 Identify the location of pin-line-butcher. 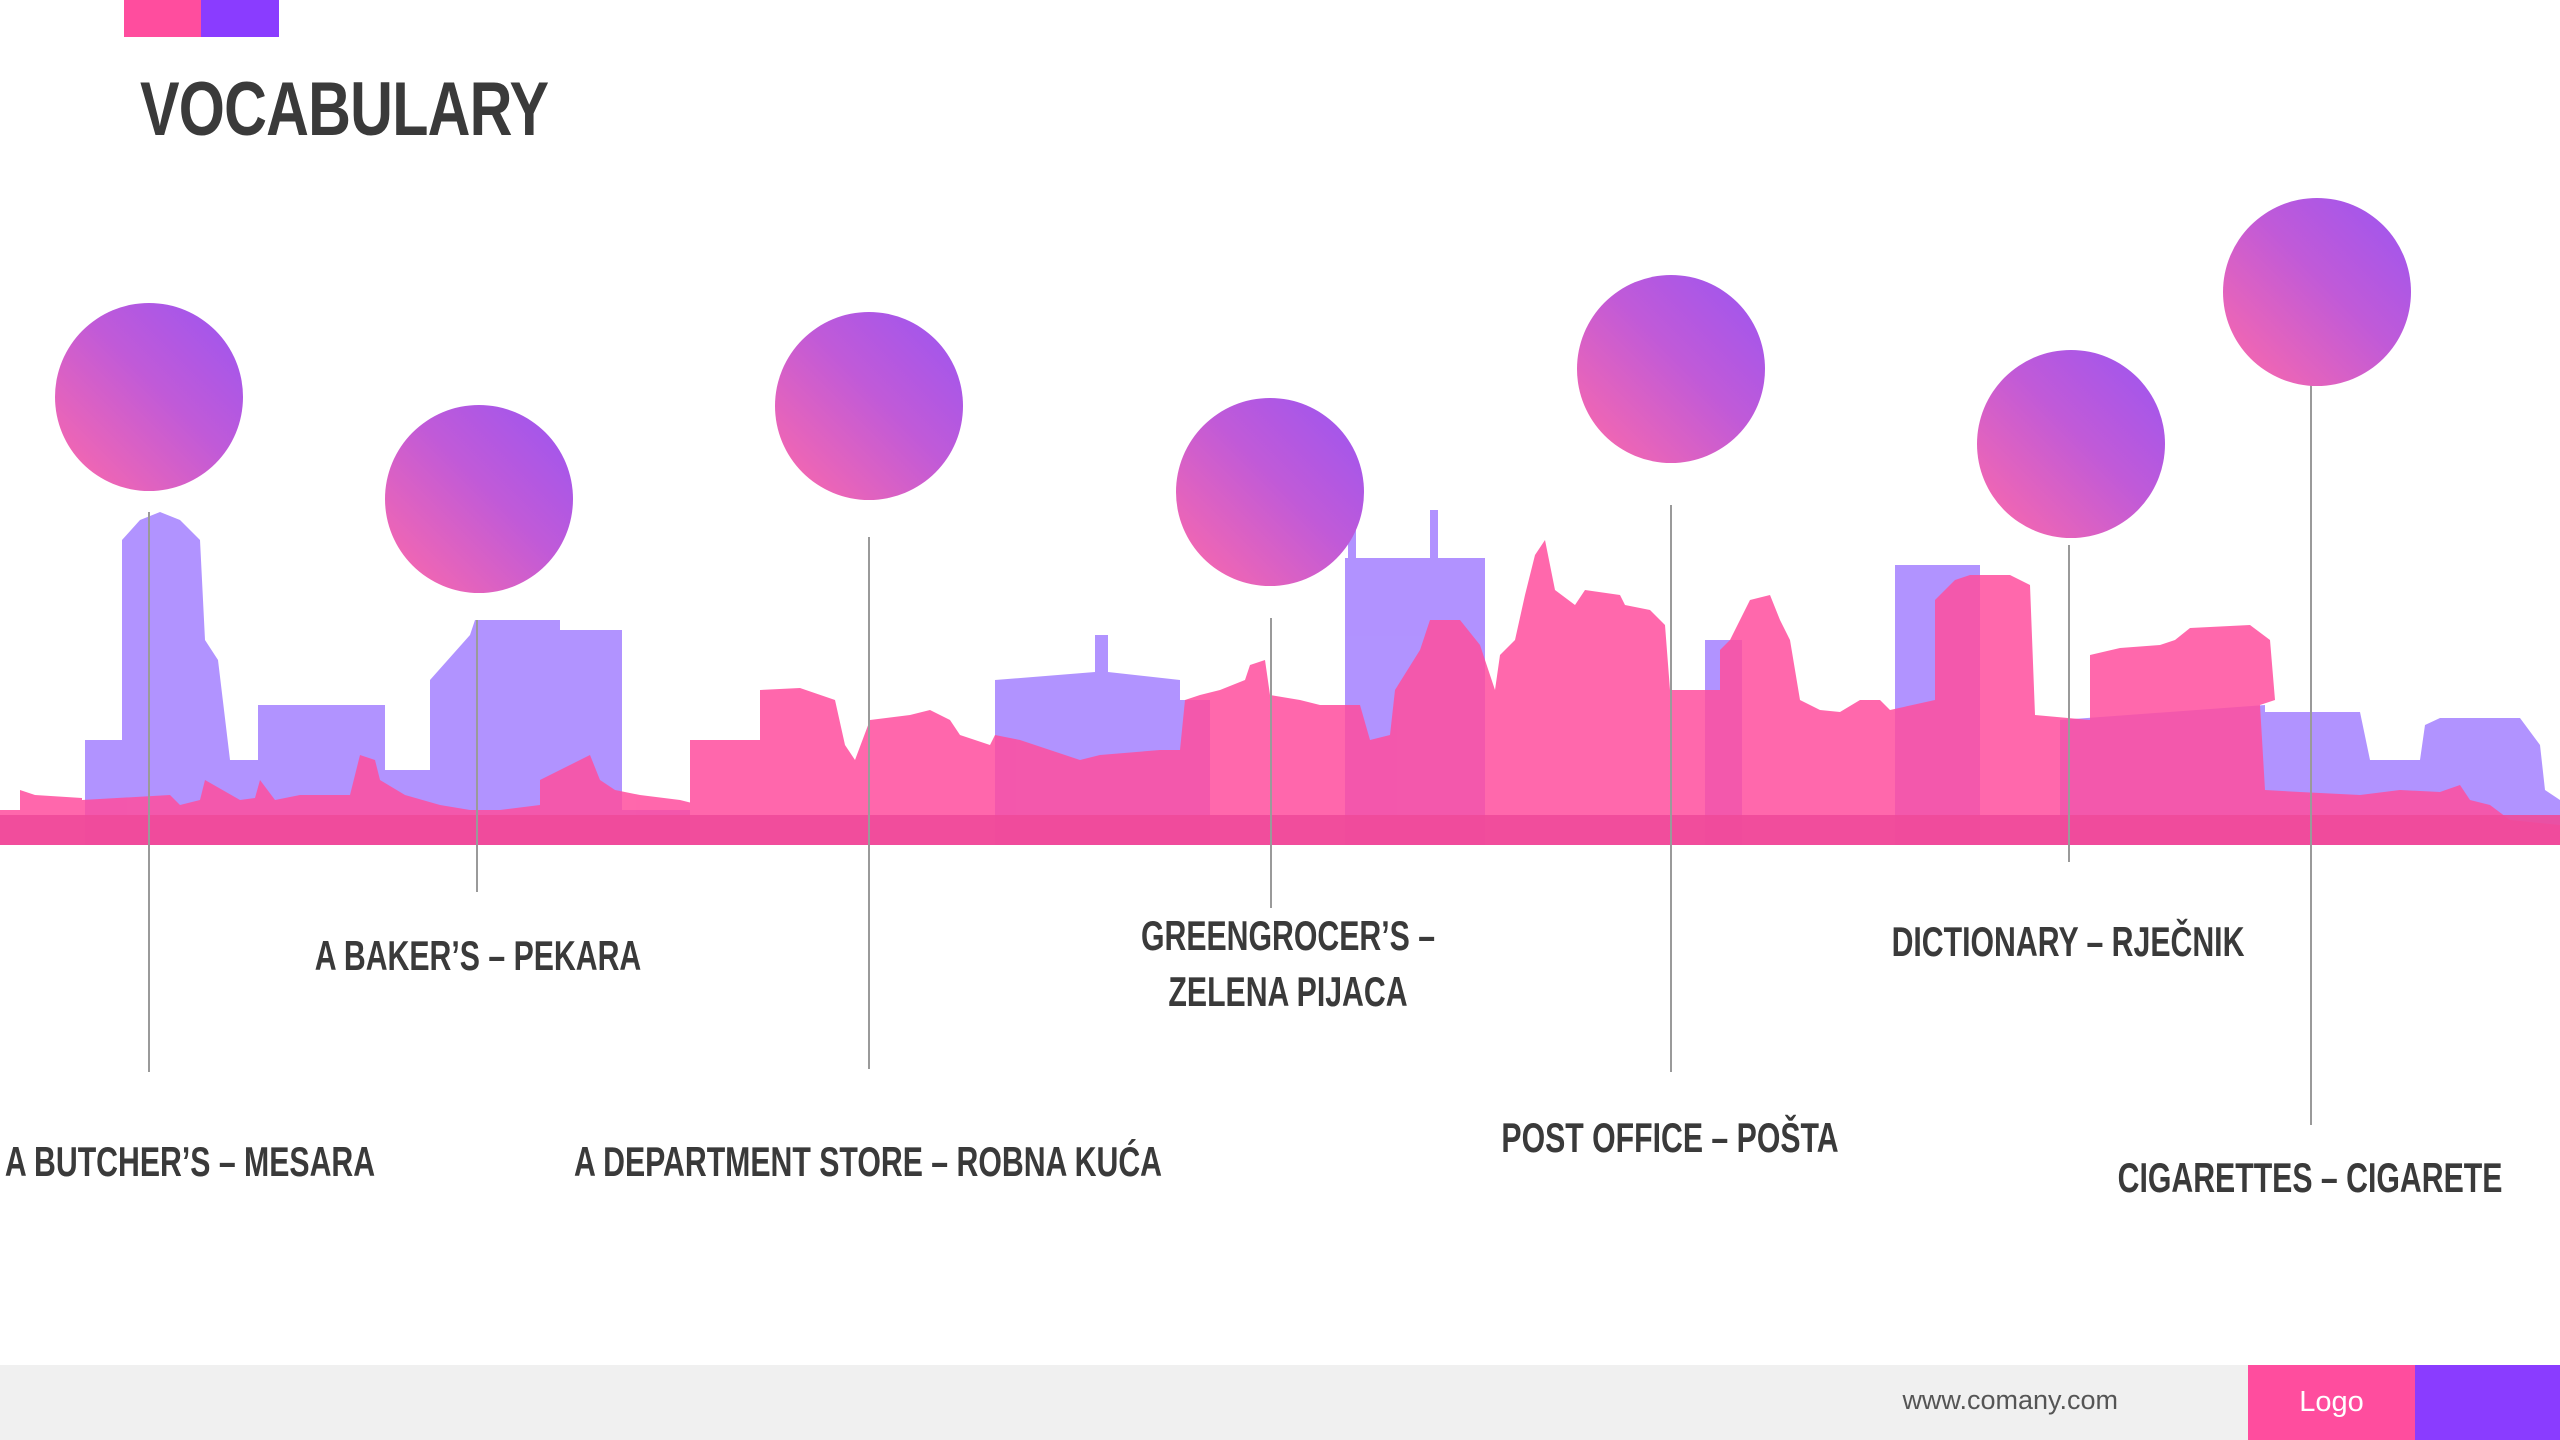
(149, 792).